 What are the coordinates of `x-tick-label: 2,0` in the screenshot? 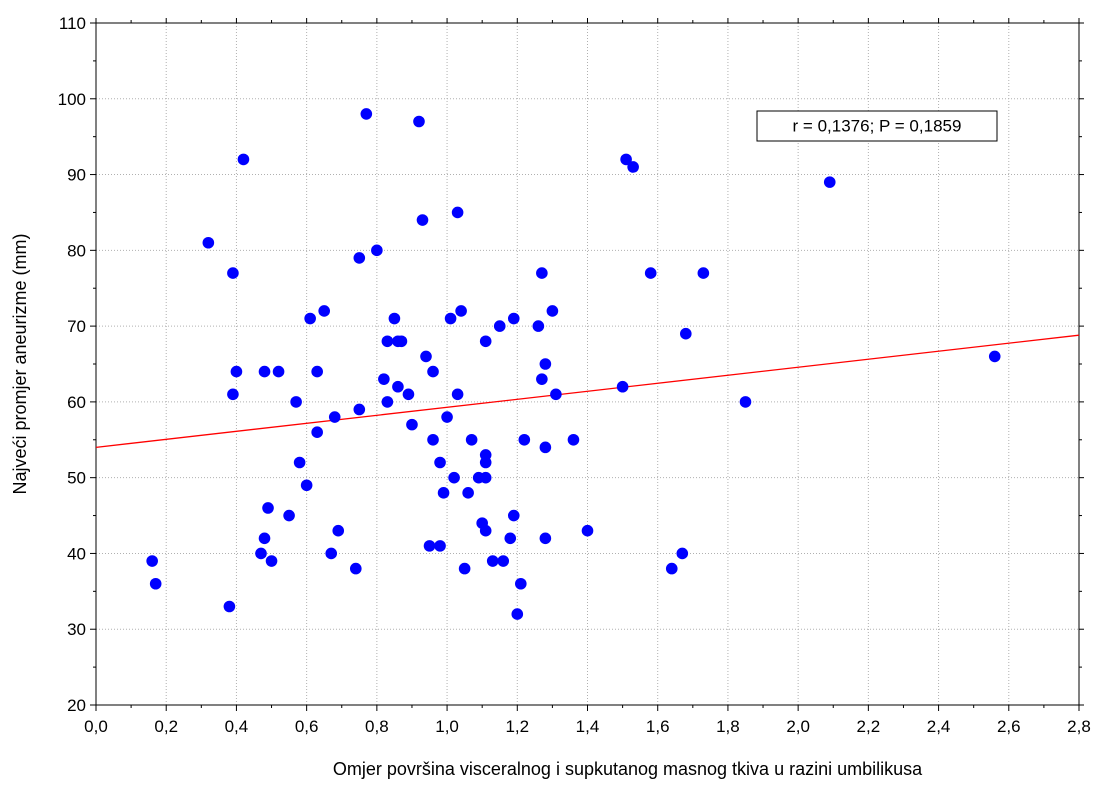 It's located at (798, 726).